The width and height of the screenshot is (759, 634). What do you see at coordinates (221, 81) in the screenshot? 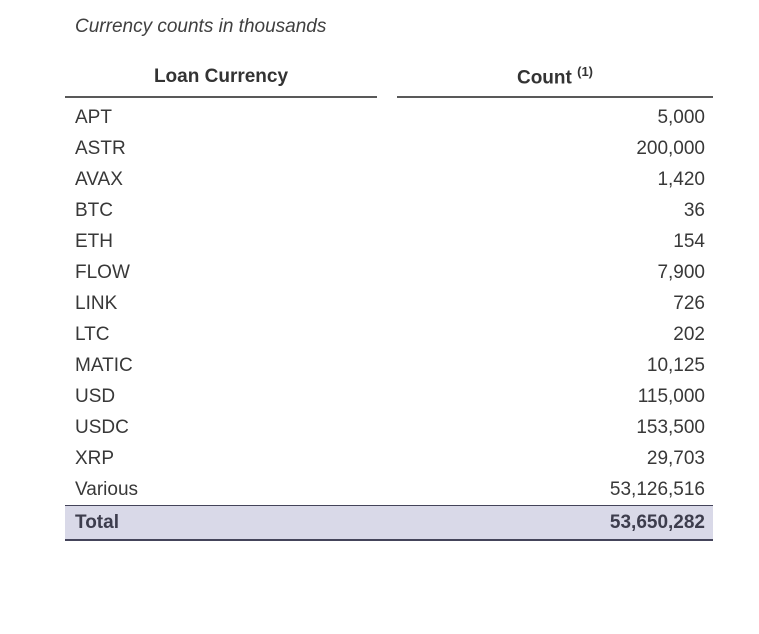
I see `header-loan-currency: Loan Currency` at bounding box center [221, 81].